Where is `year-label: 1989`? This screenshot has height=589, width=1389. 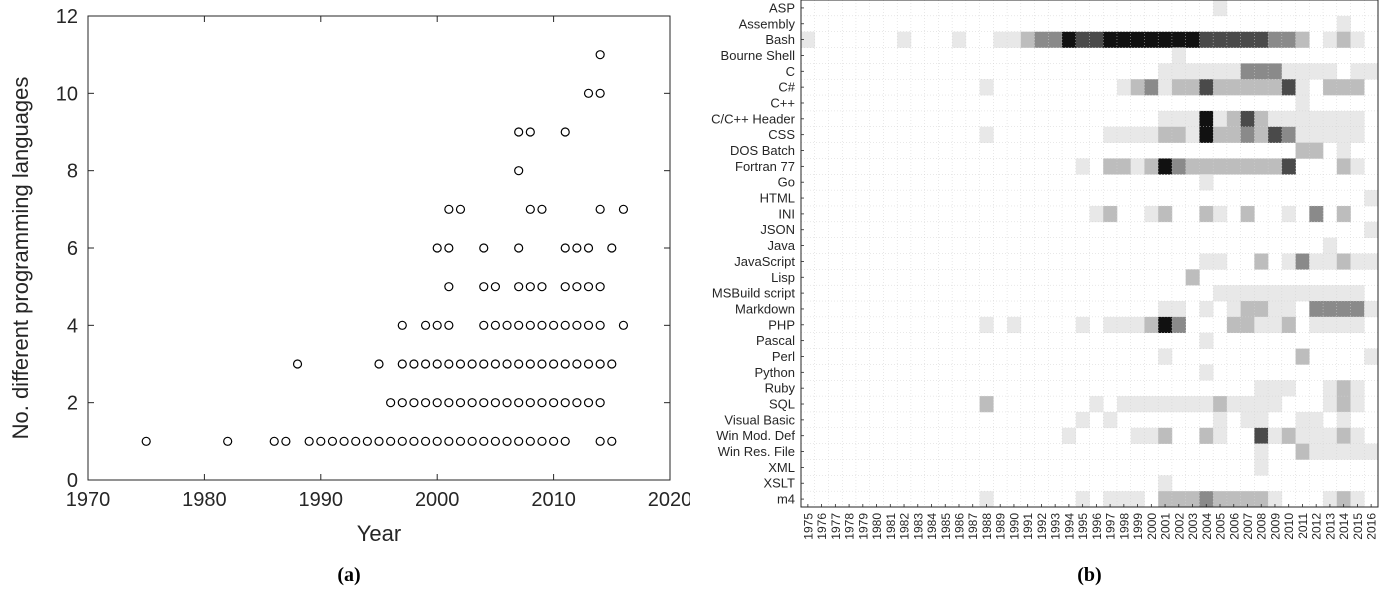 year-label: 1989 is located at coordinates (1001, 526).